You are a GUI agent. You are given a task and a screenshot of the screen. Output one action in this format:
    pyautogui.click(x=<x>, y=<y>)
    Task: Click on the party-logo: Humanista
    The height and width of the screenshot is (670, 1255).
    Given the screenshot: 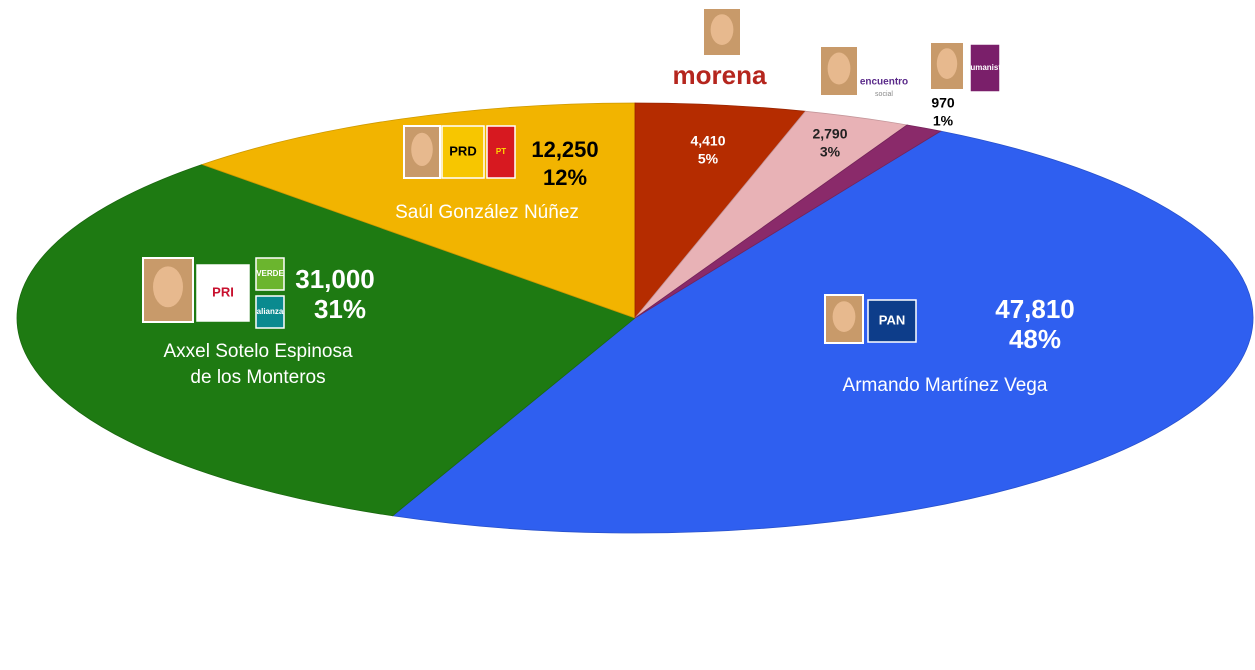 What is the action you would take?
    pyautogui.click(x=985, y=67)
    